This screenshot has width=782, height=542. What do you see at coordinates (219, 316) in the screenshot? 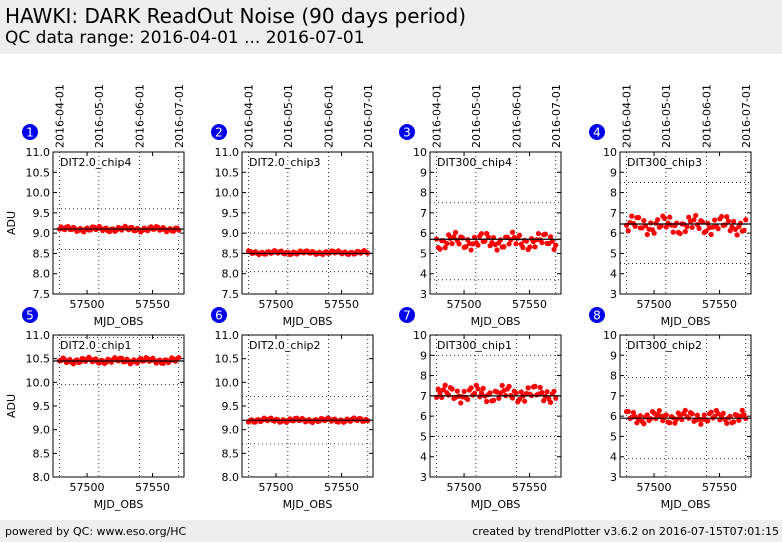
I see `panel-number: 6` at bounding box center [219, 316].